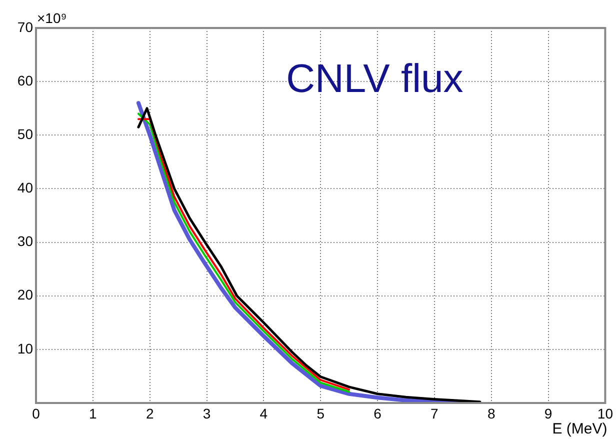 This screenshot has width=616, height=439. Describe the element at coordinates (434, 413) in the screenshot. I see `x-tick-label: 7` at that location.